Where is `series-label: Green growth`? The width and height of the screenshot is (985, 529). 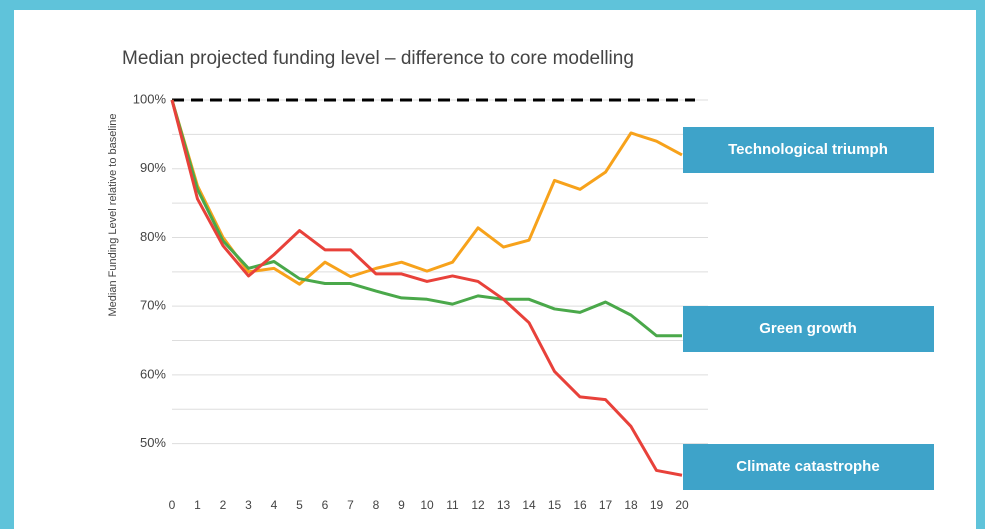 series-label: Green growth is located at coordinates (808, 328).